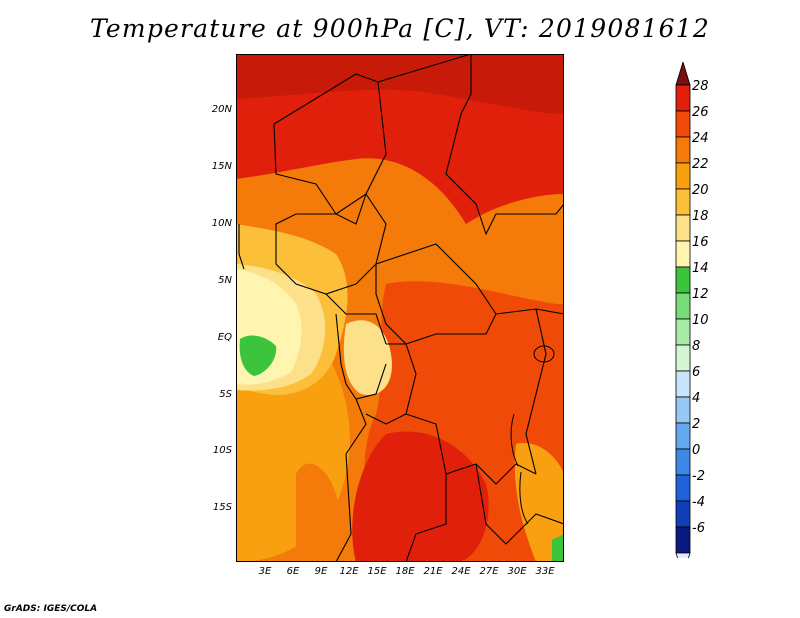 This screenshot has height=618, width=800. I want to click on temp-field-cool-patch, so click(258, 355).